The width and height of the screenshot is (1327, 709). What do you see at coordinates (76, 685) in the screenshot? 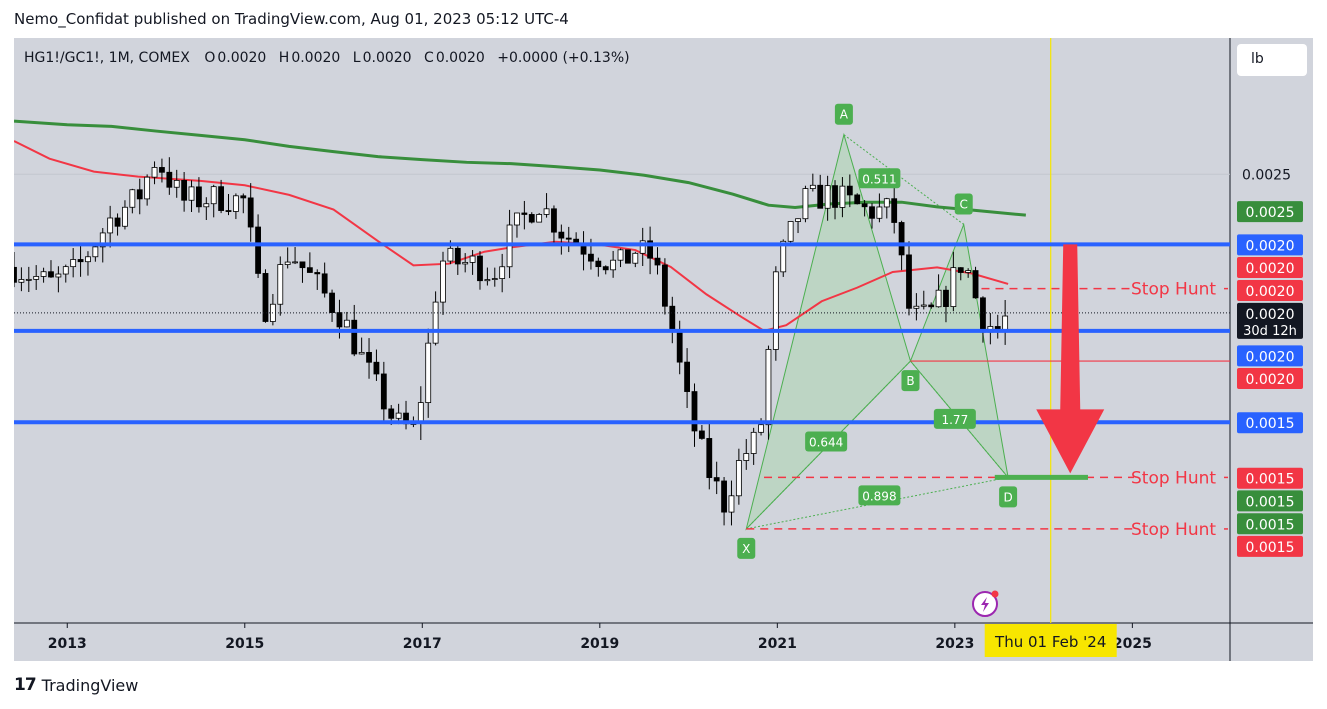
I see `tradingview-logo: 17 TradingView` at bounding box center [76, 685].